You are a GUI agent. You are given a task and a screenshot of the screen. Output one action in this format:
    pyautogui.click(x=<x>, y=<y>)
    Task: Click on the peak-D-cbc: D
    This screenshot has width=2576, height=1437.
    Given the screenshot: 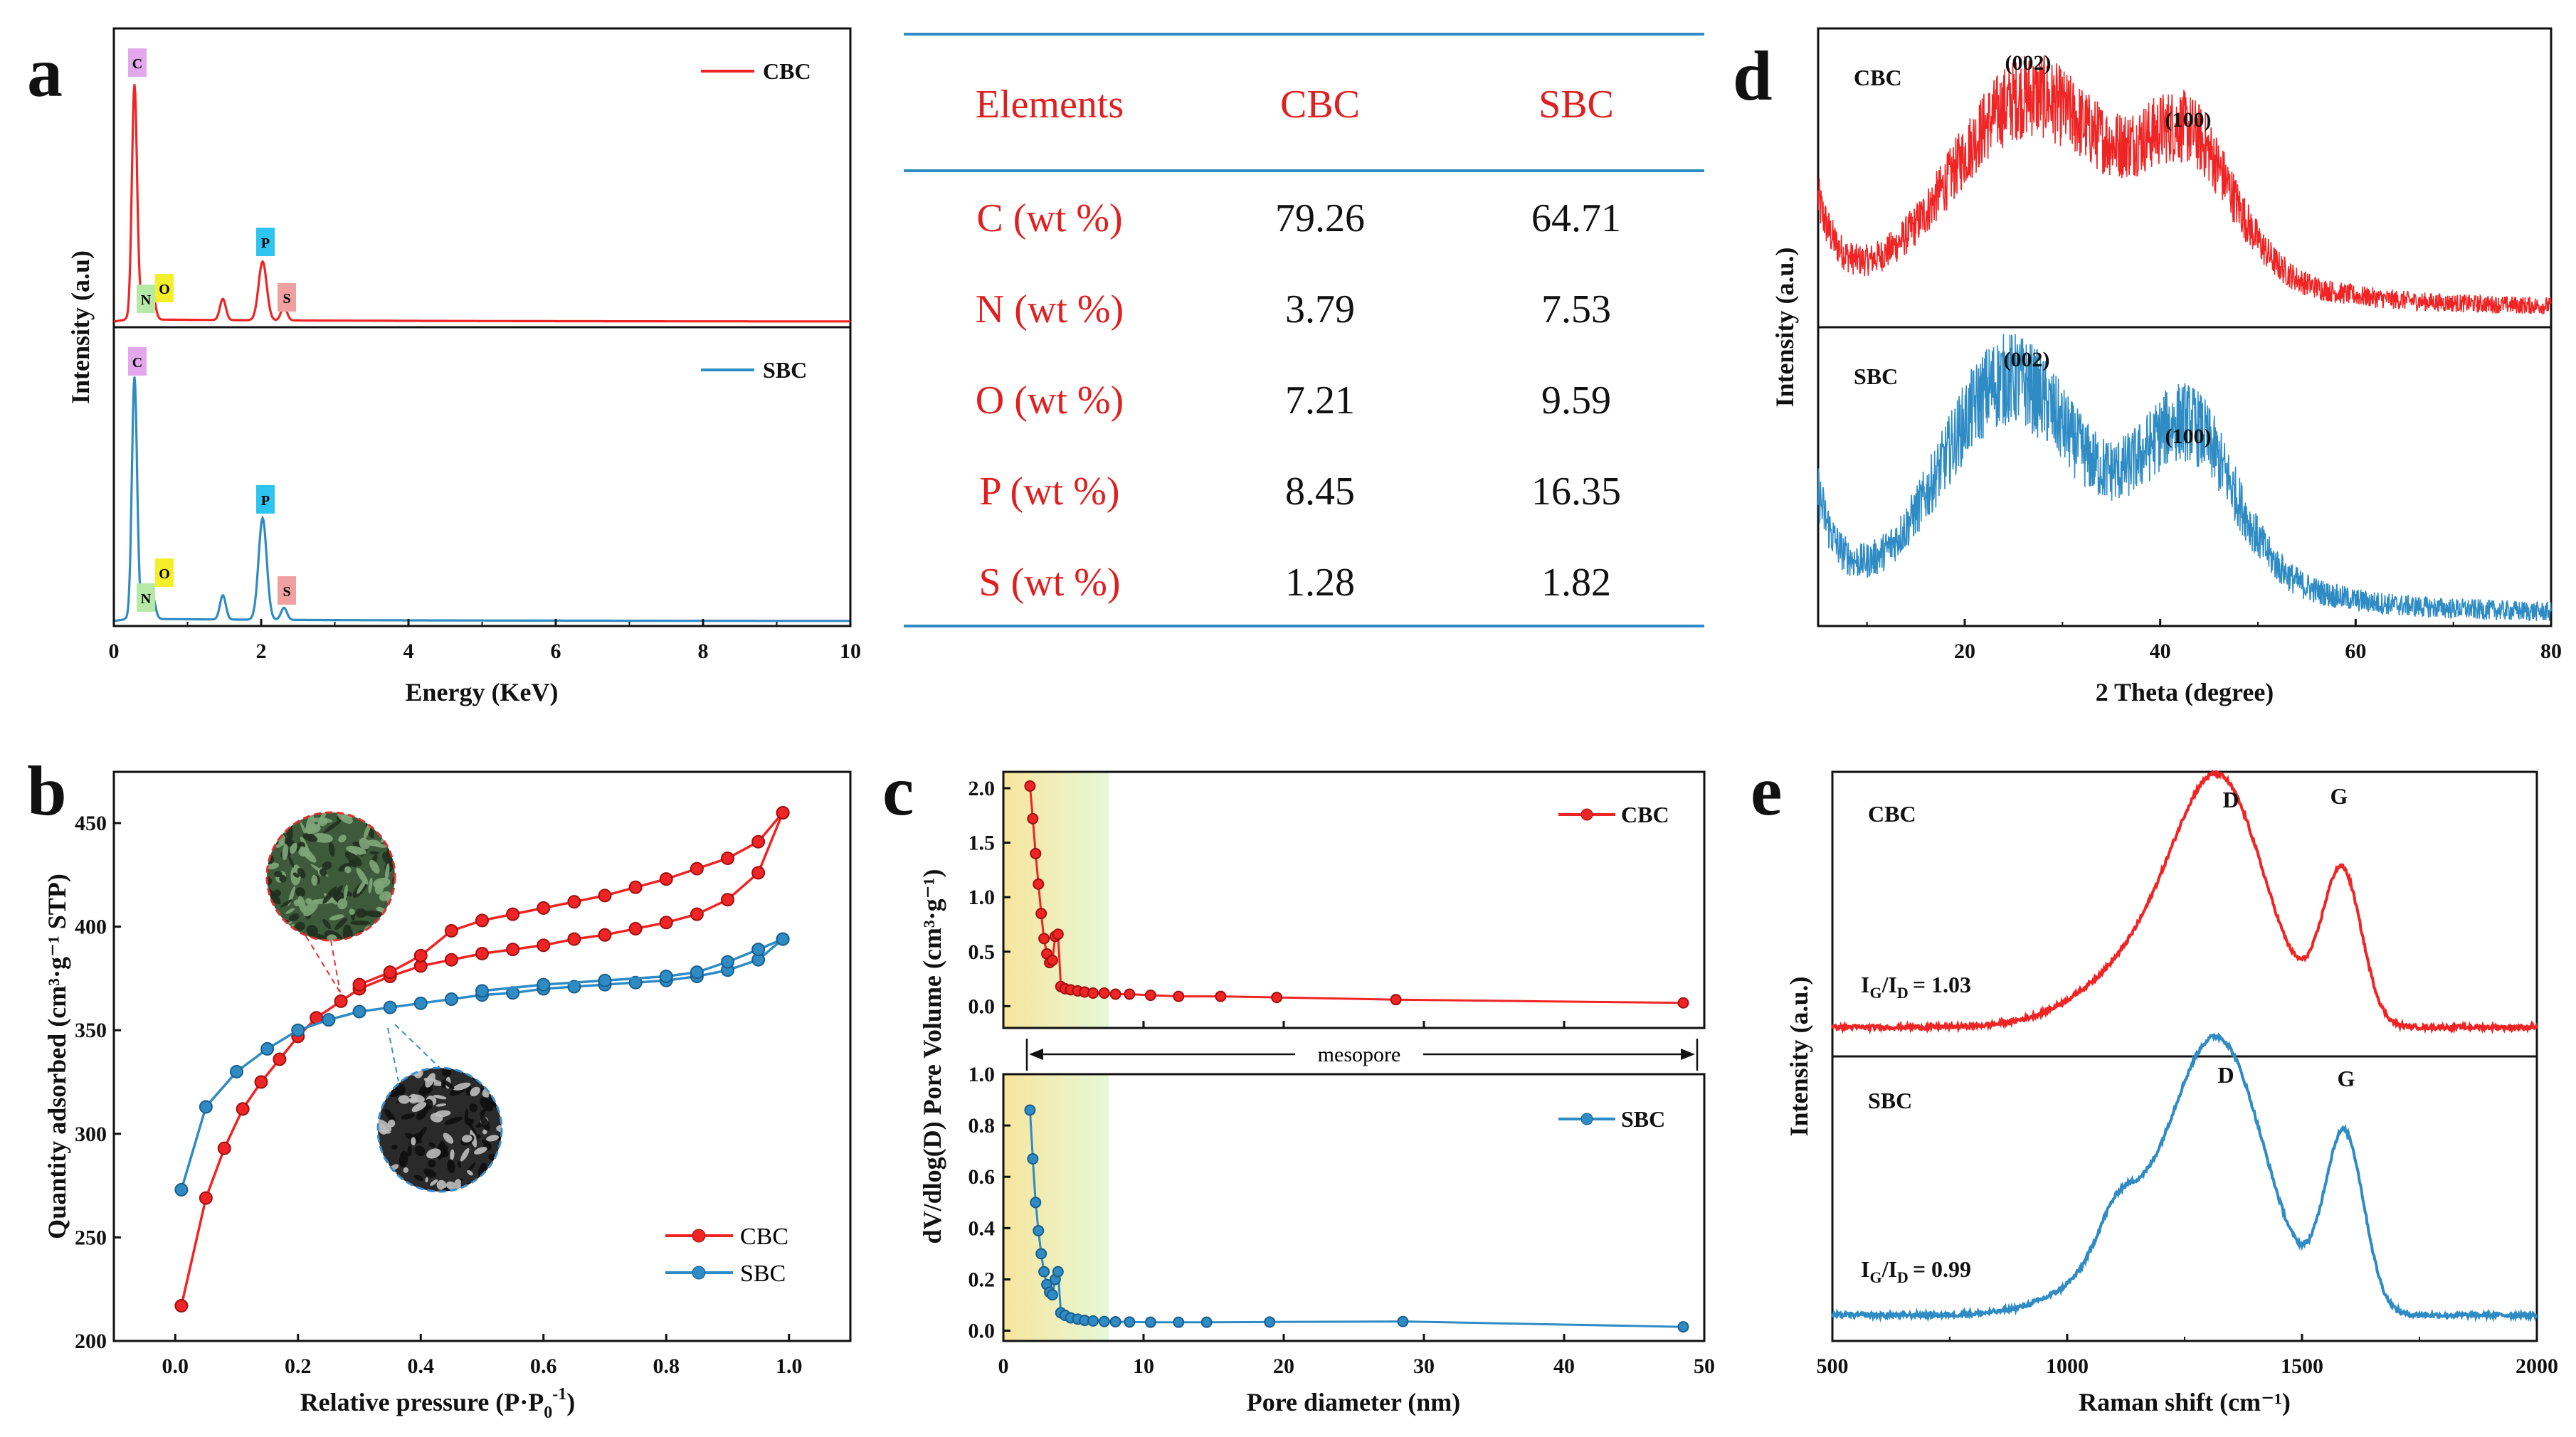 What is the action you would take?
    pyautogui.click(x=2230, y=799)
    